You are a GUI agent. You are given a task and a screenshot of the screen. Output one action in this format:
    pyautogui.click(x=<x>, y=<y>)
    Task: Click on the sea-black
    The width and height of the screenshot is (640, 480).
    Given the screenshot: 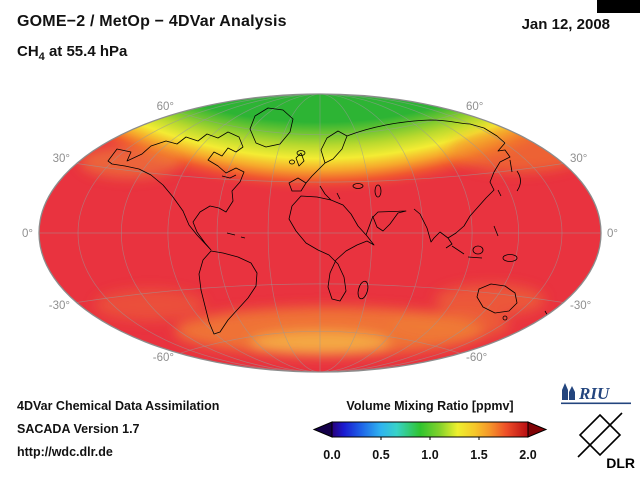 What is the action you would take?
    pyautogui.click(x=358, y=186)
    